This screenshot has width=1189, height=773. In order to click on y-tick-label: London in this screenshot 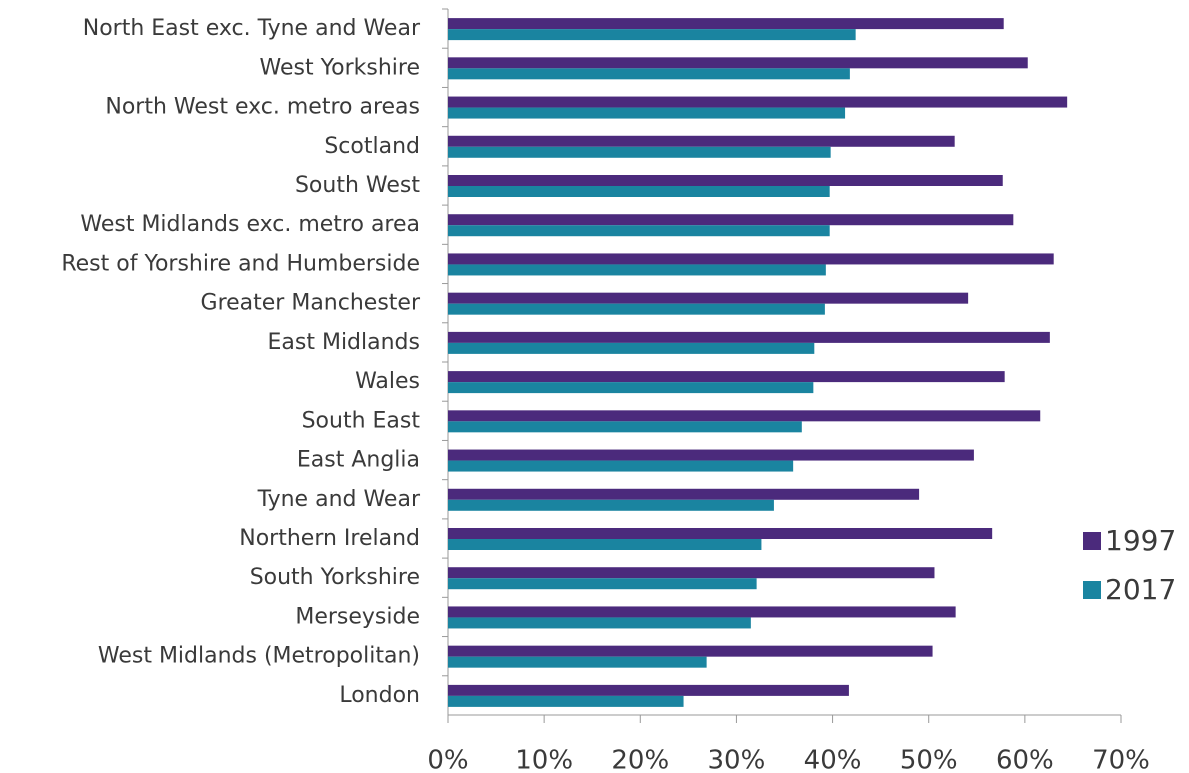, I will do `click(379, 695)`.